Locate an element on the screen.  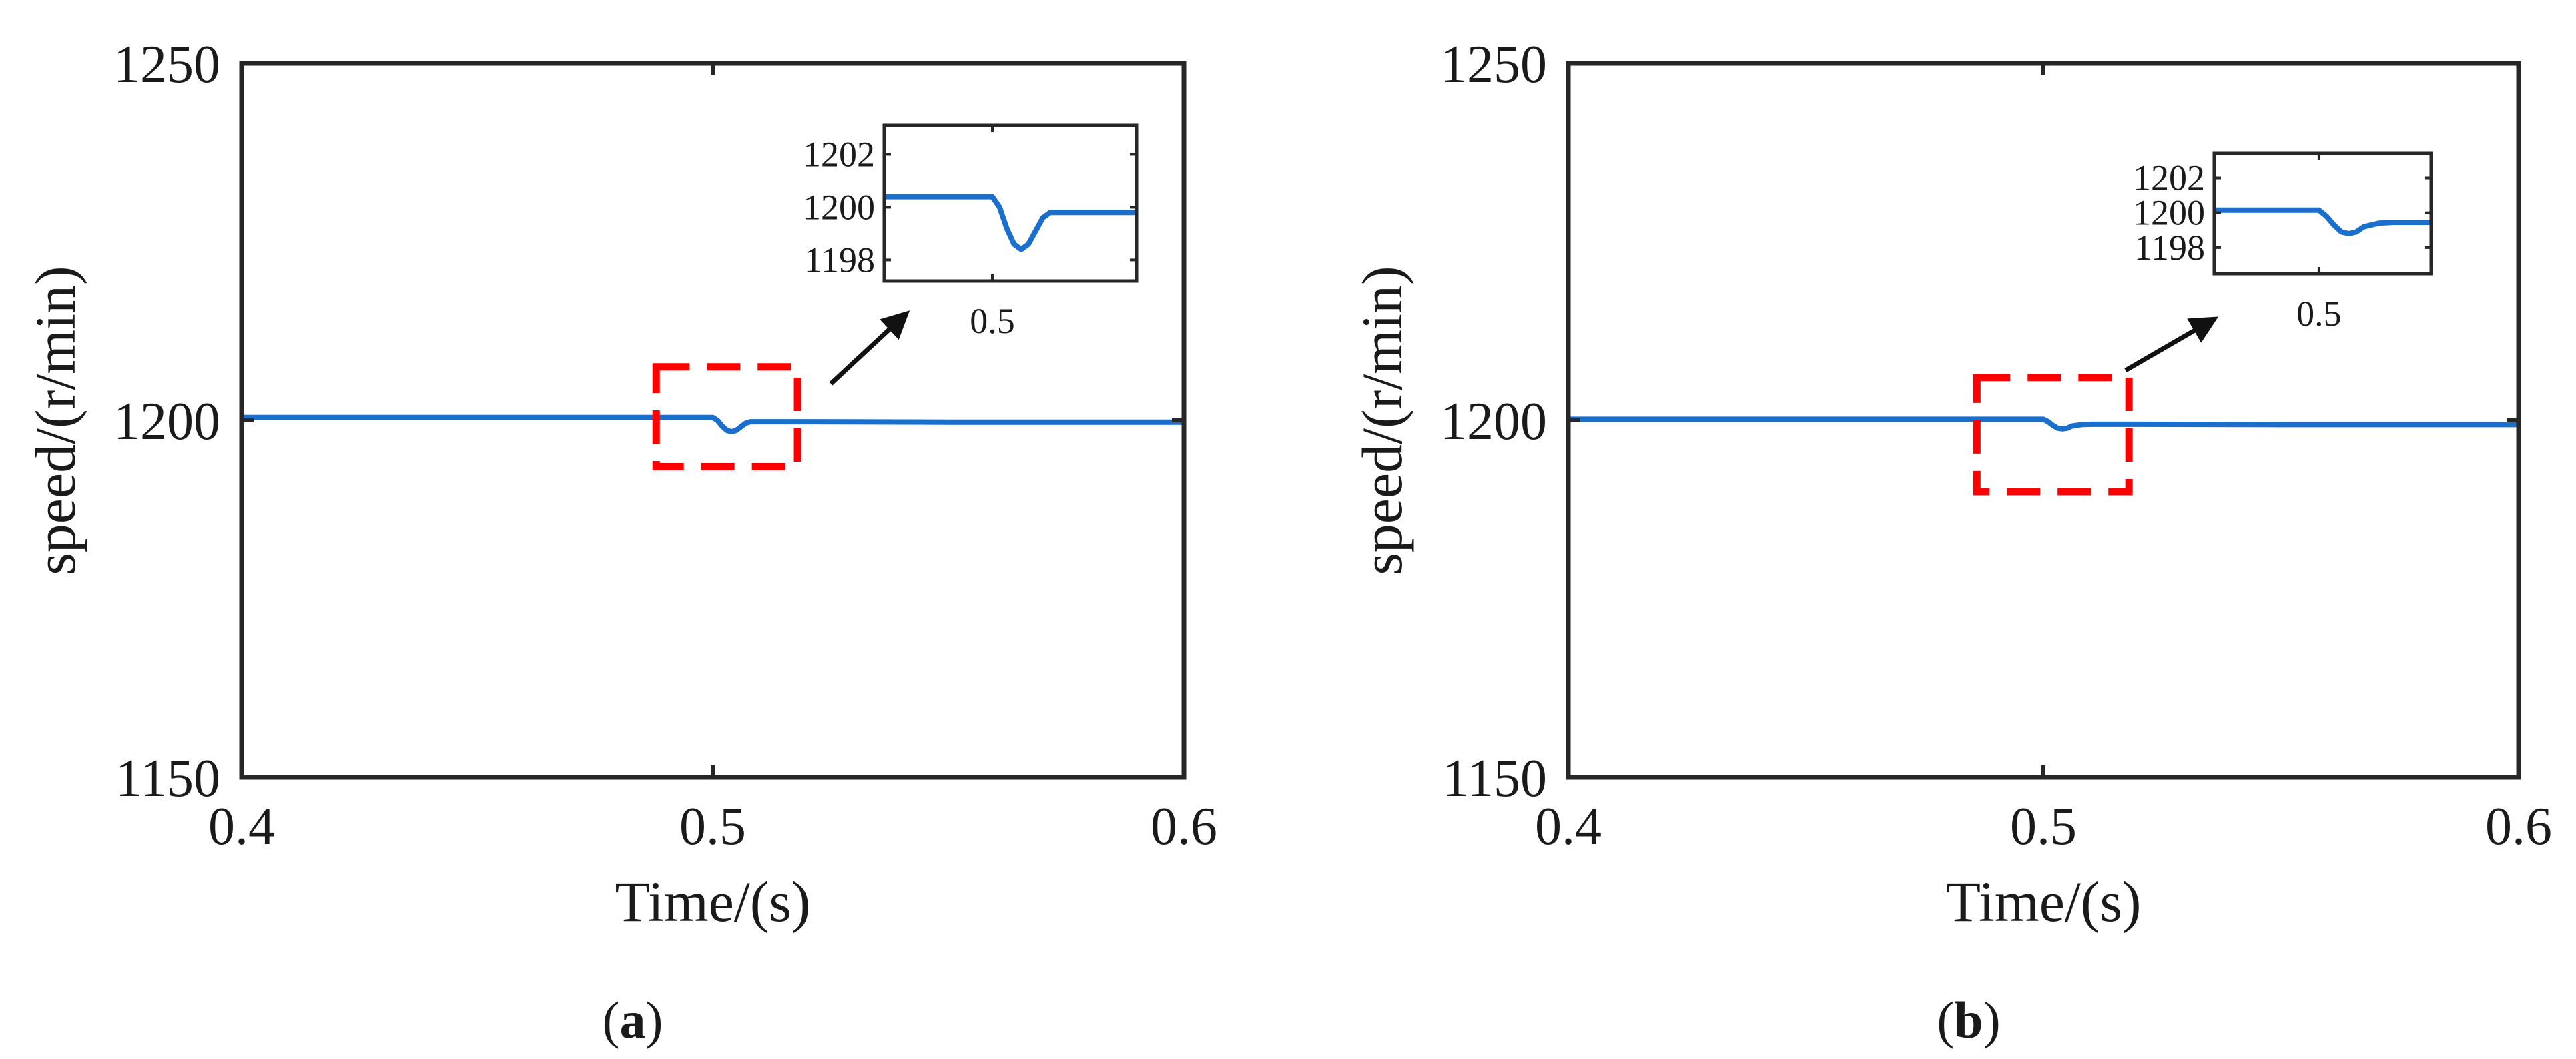
caption-letter: b is located at coordinates (1969, 1020).